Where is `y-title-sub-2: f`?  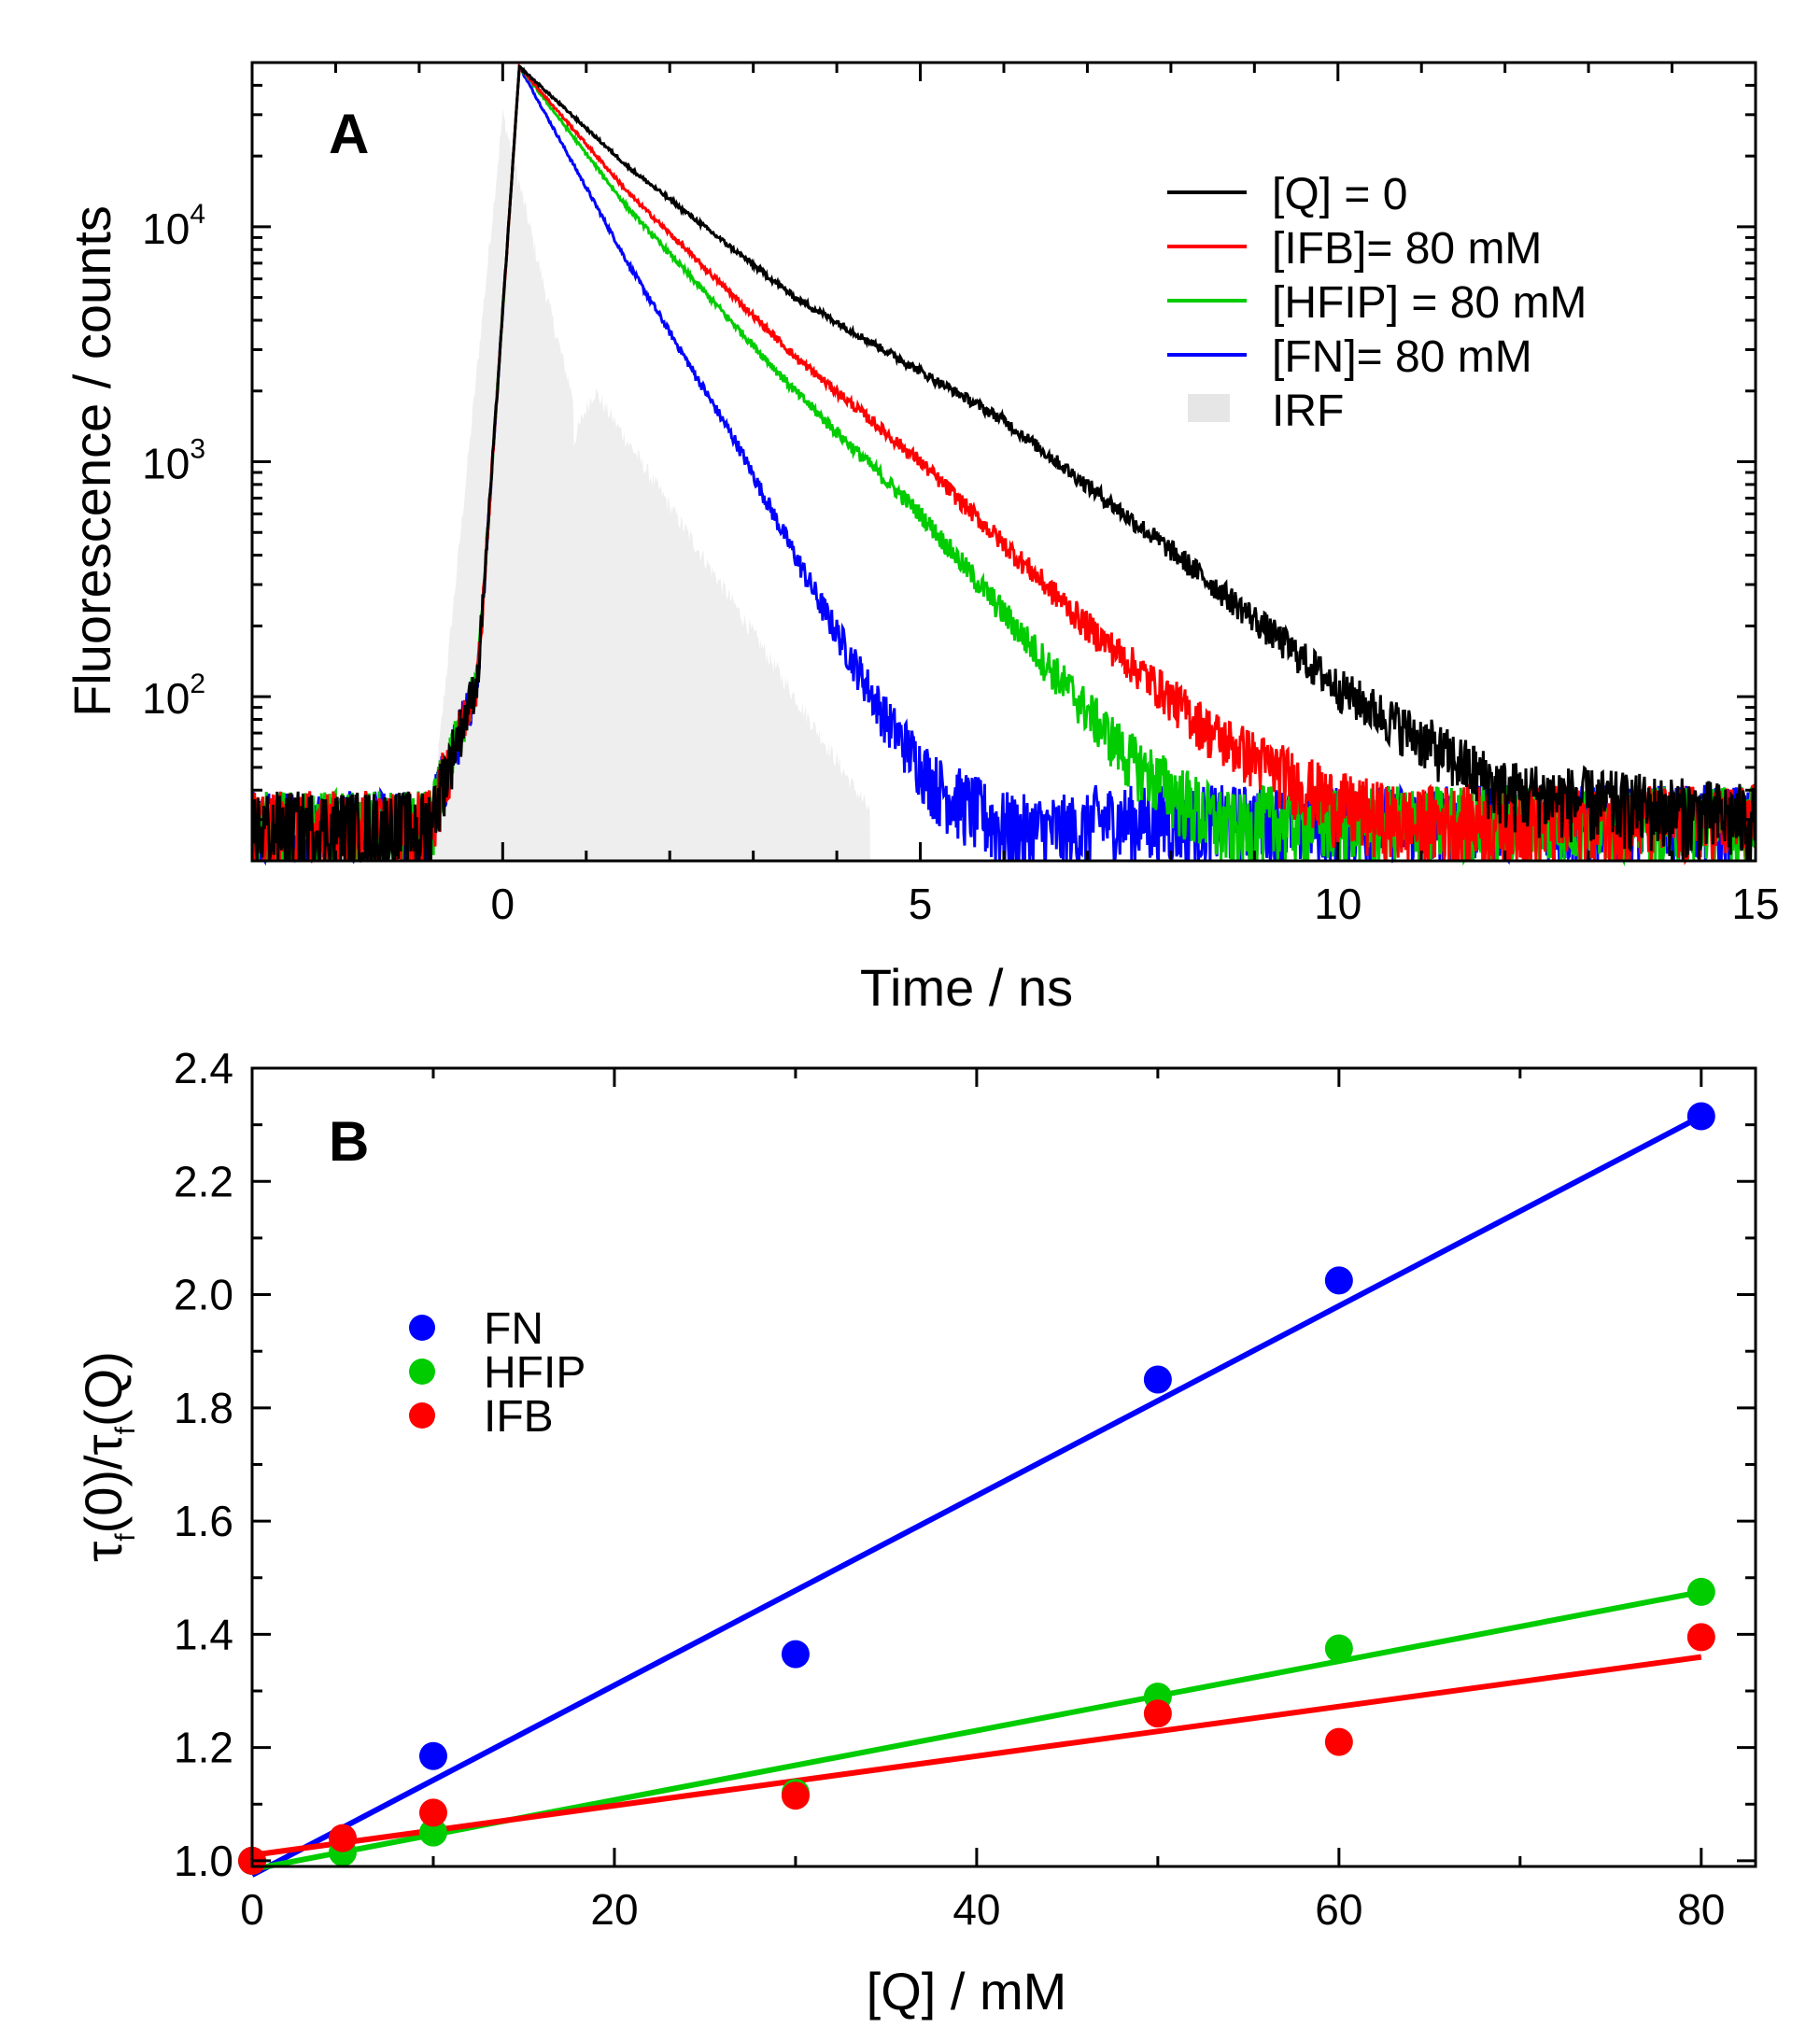 y-title-sub-2: f is located at coordinates (125, 1430).